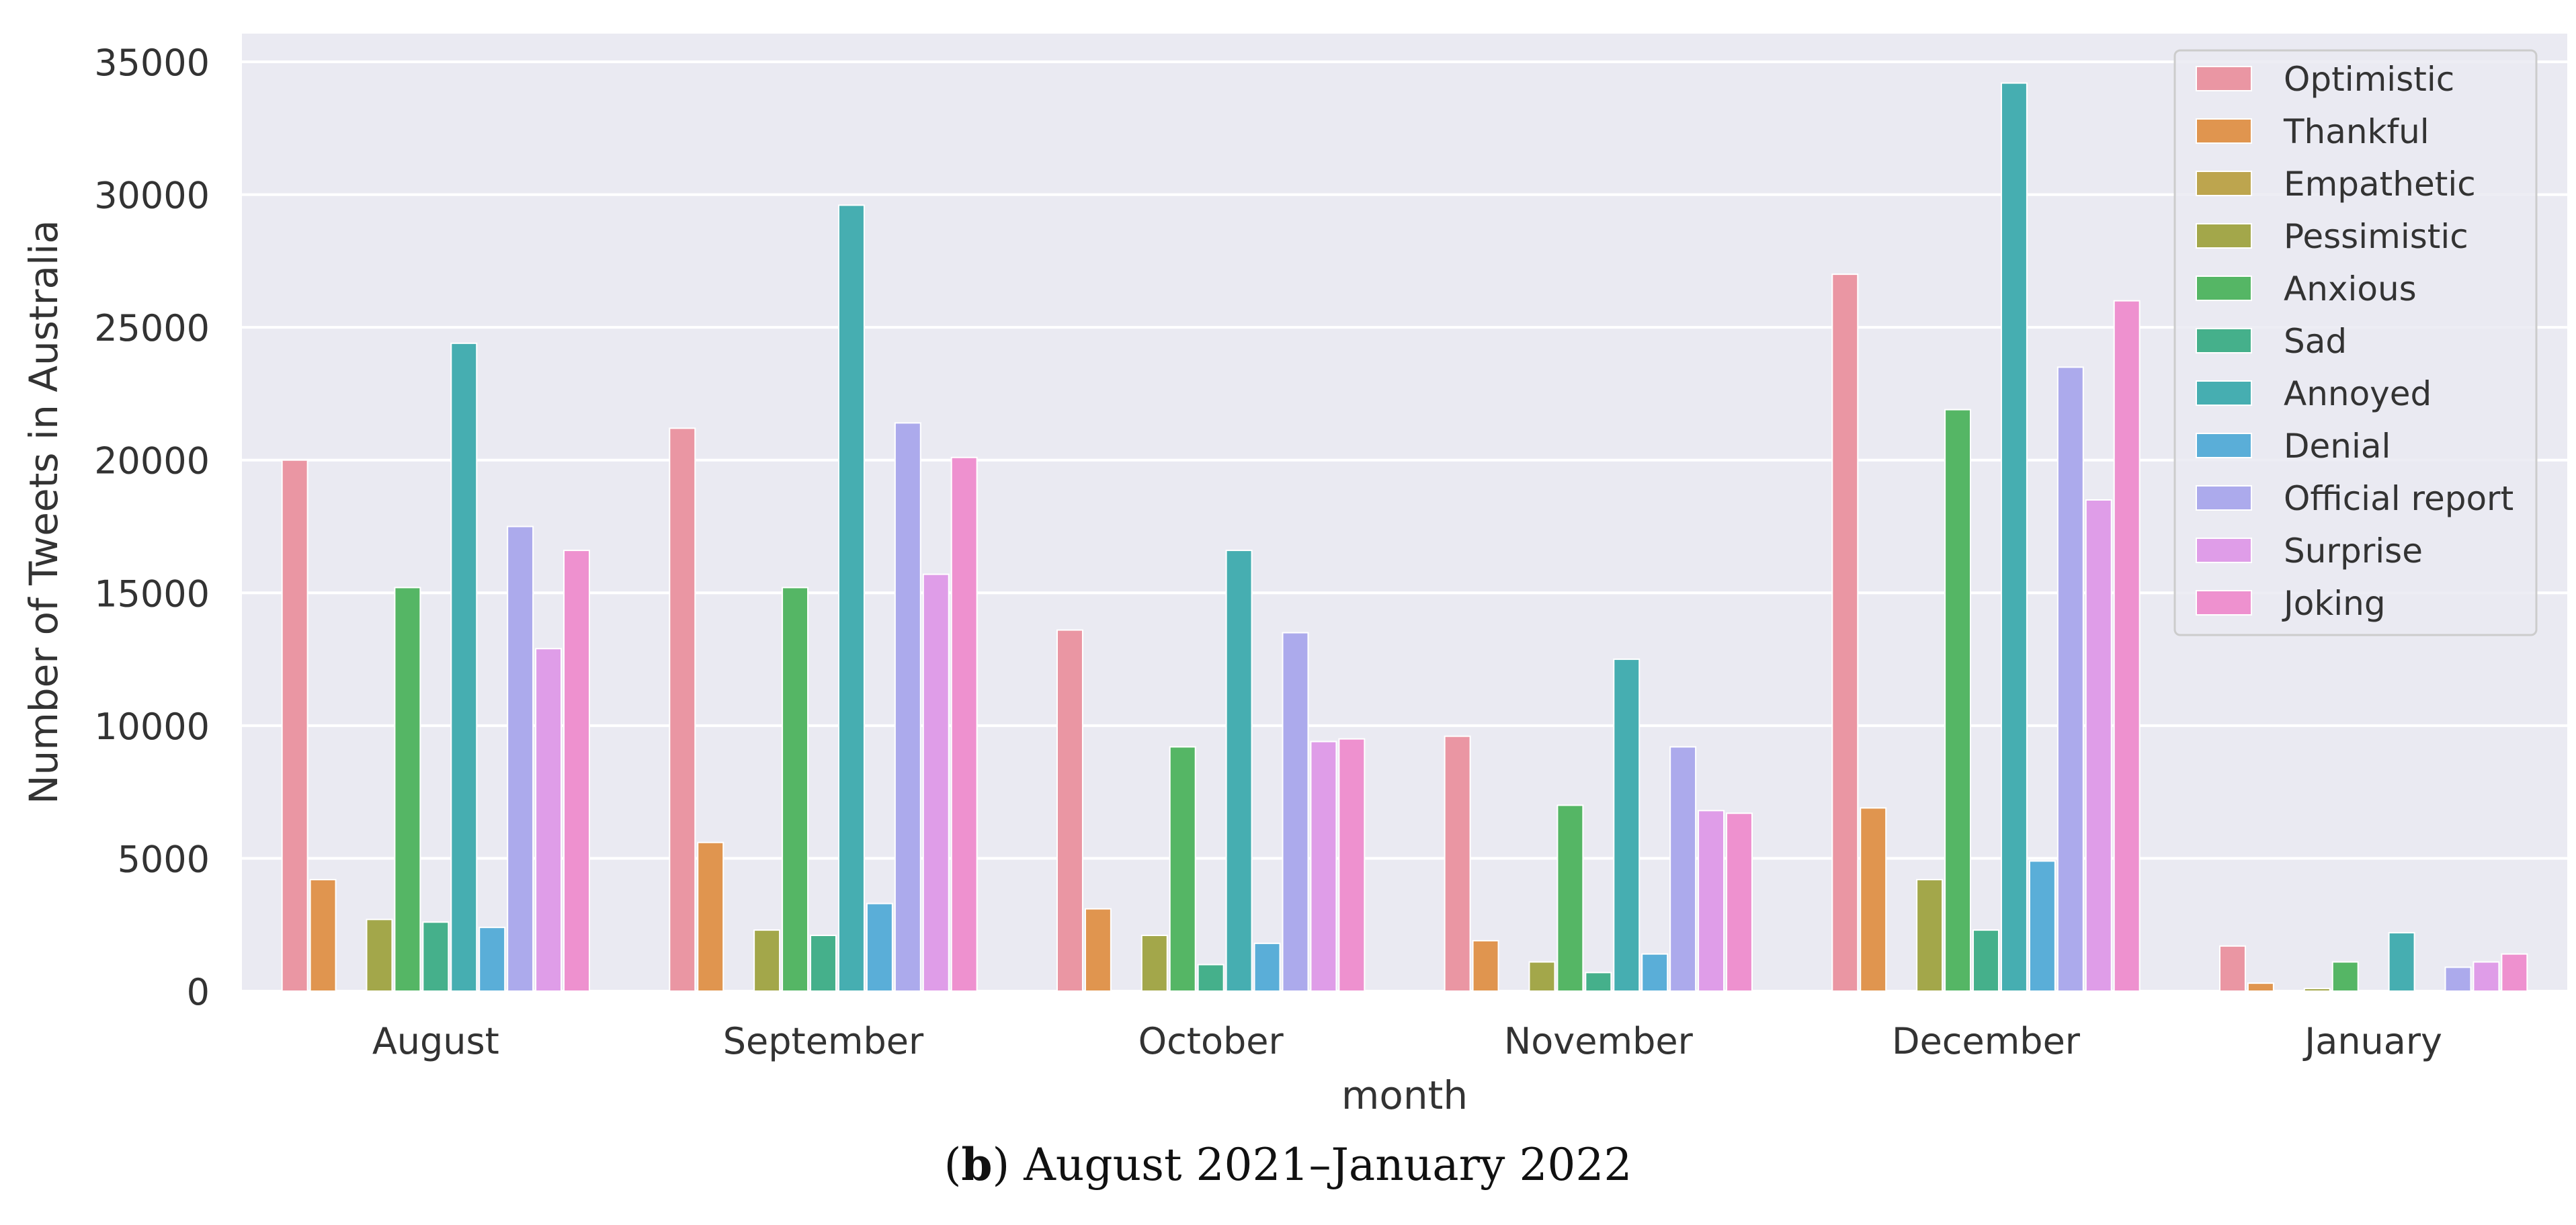 Image resolution: width=2576 pixels, height=1225 pixels. I want to click on bar-denial-november, so click(1655, 972).